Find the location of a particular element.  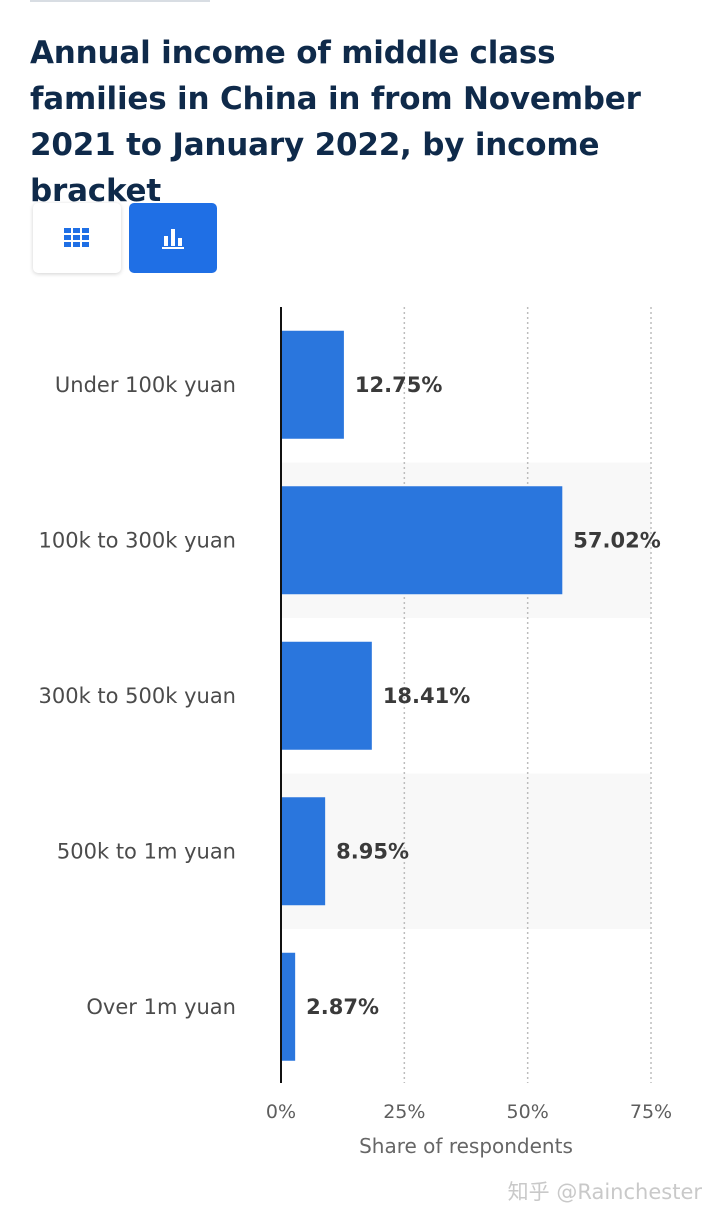

top-divider is located at coordinates (120, 1).